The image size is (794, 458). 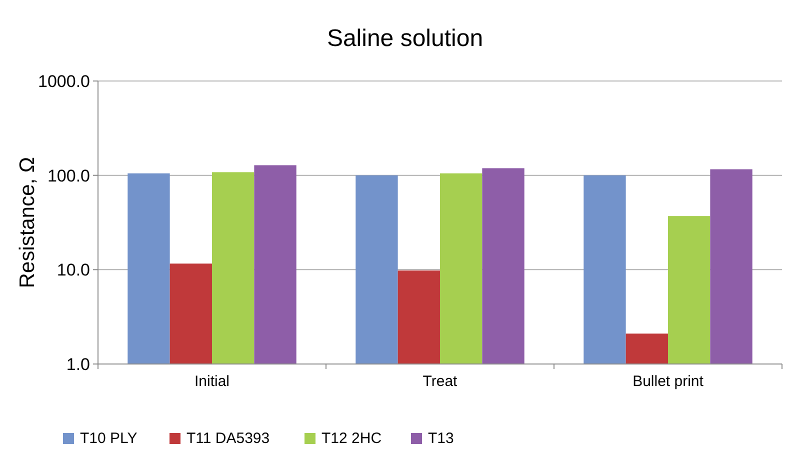 I want to click on x-tick-label: Treat, so click(x=440, y=381).